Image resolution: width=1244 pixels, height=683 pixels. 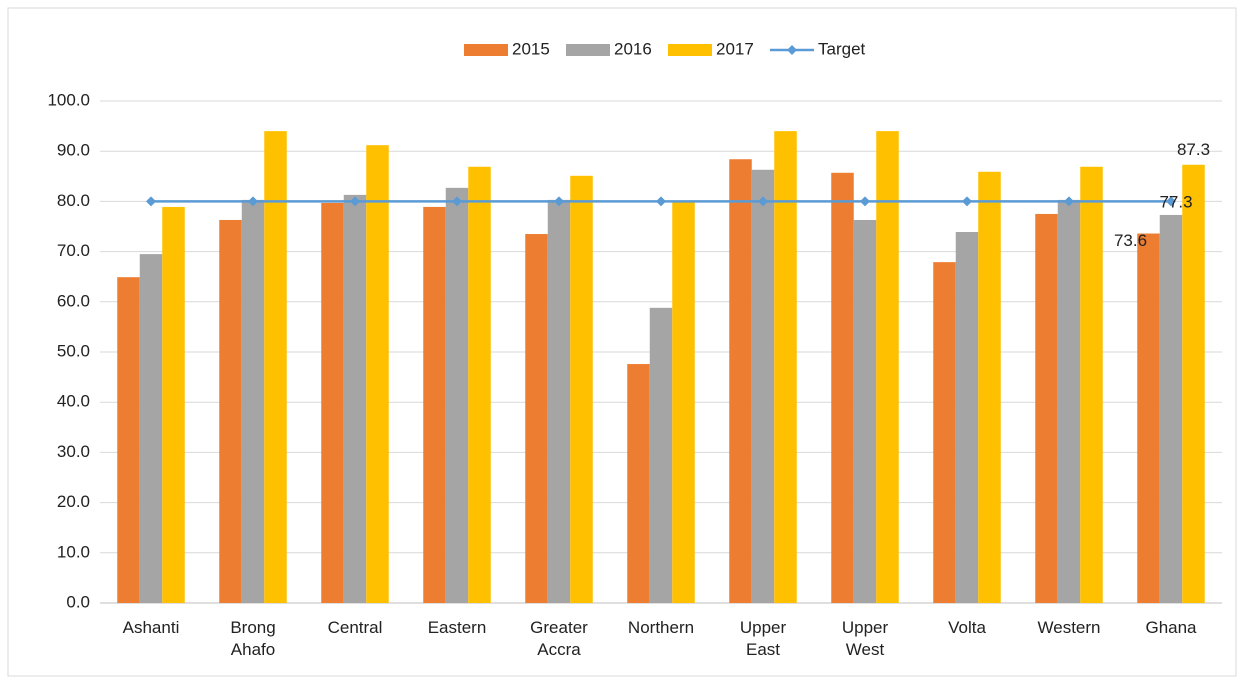 I want to click on x-tick-label: Upper West, so click(x=865, y=638).